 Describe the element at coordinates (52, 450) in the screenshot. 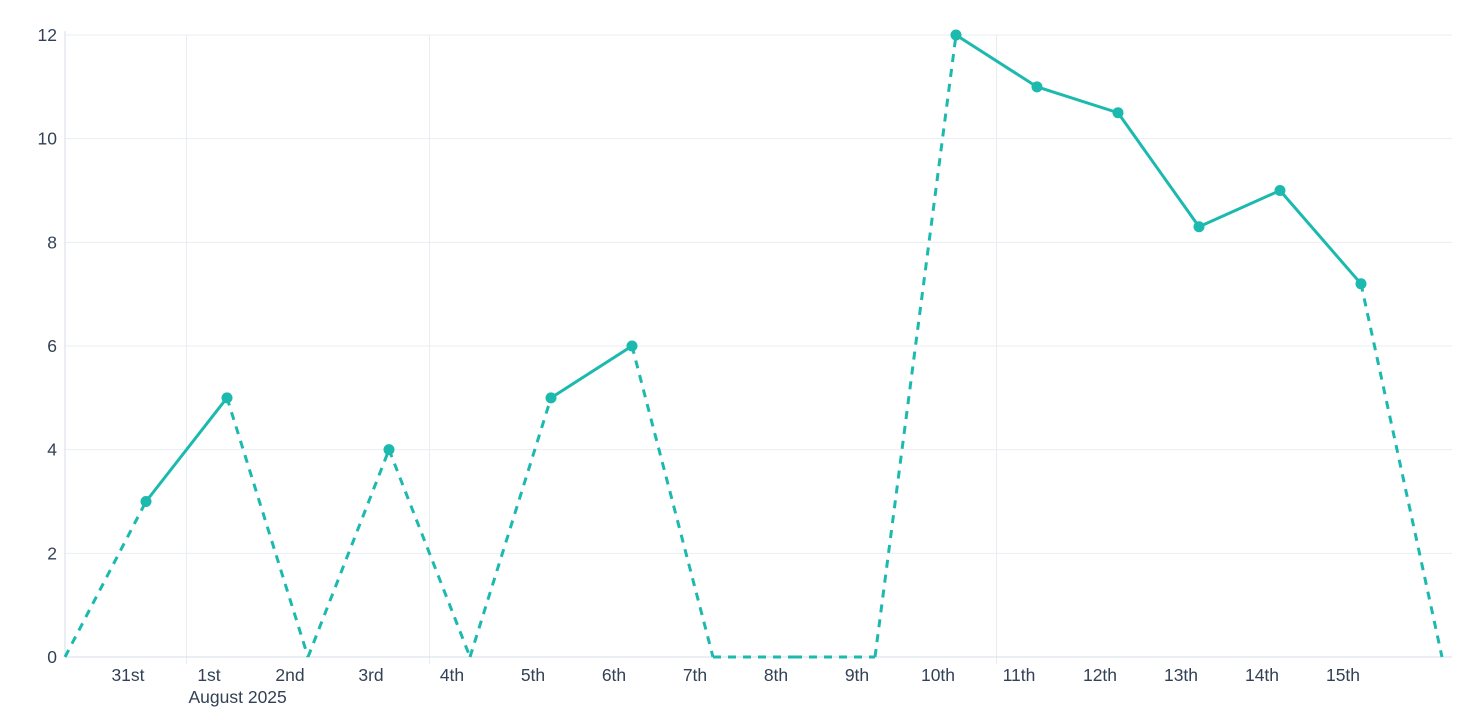

I see `y-tick-label: 4` at that location.